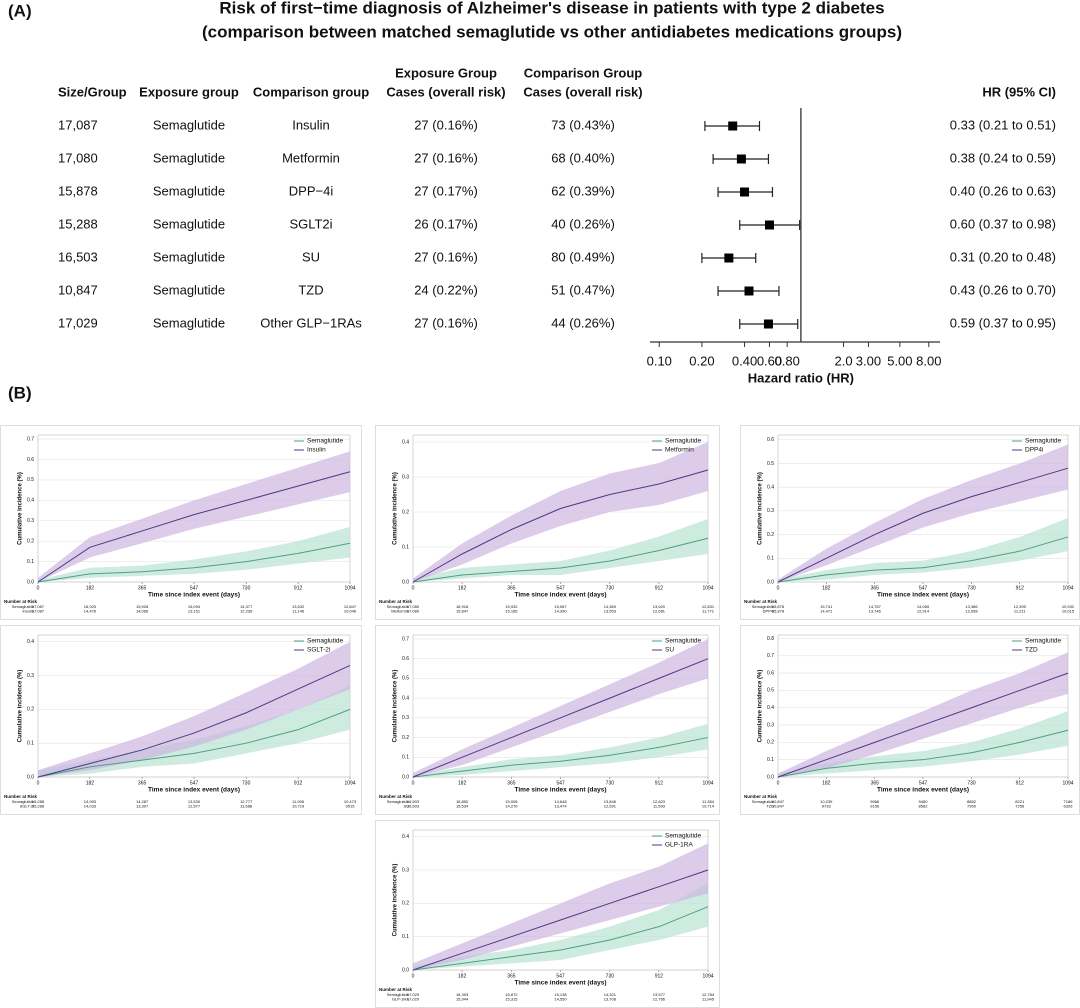 Image resolution: width=1080 pixels, height=1008 pixels. I want to click on risk-value: 14,369, so click(610, 606).